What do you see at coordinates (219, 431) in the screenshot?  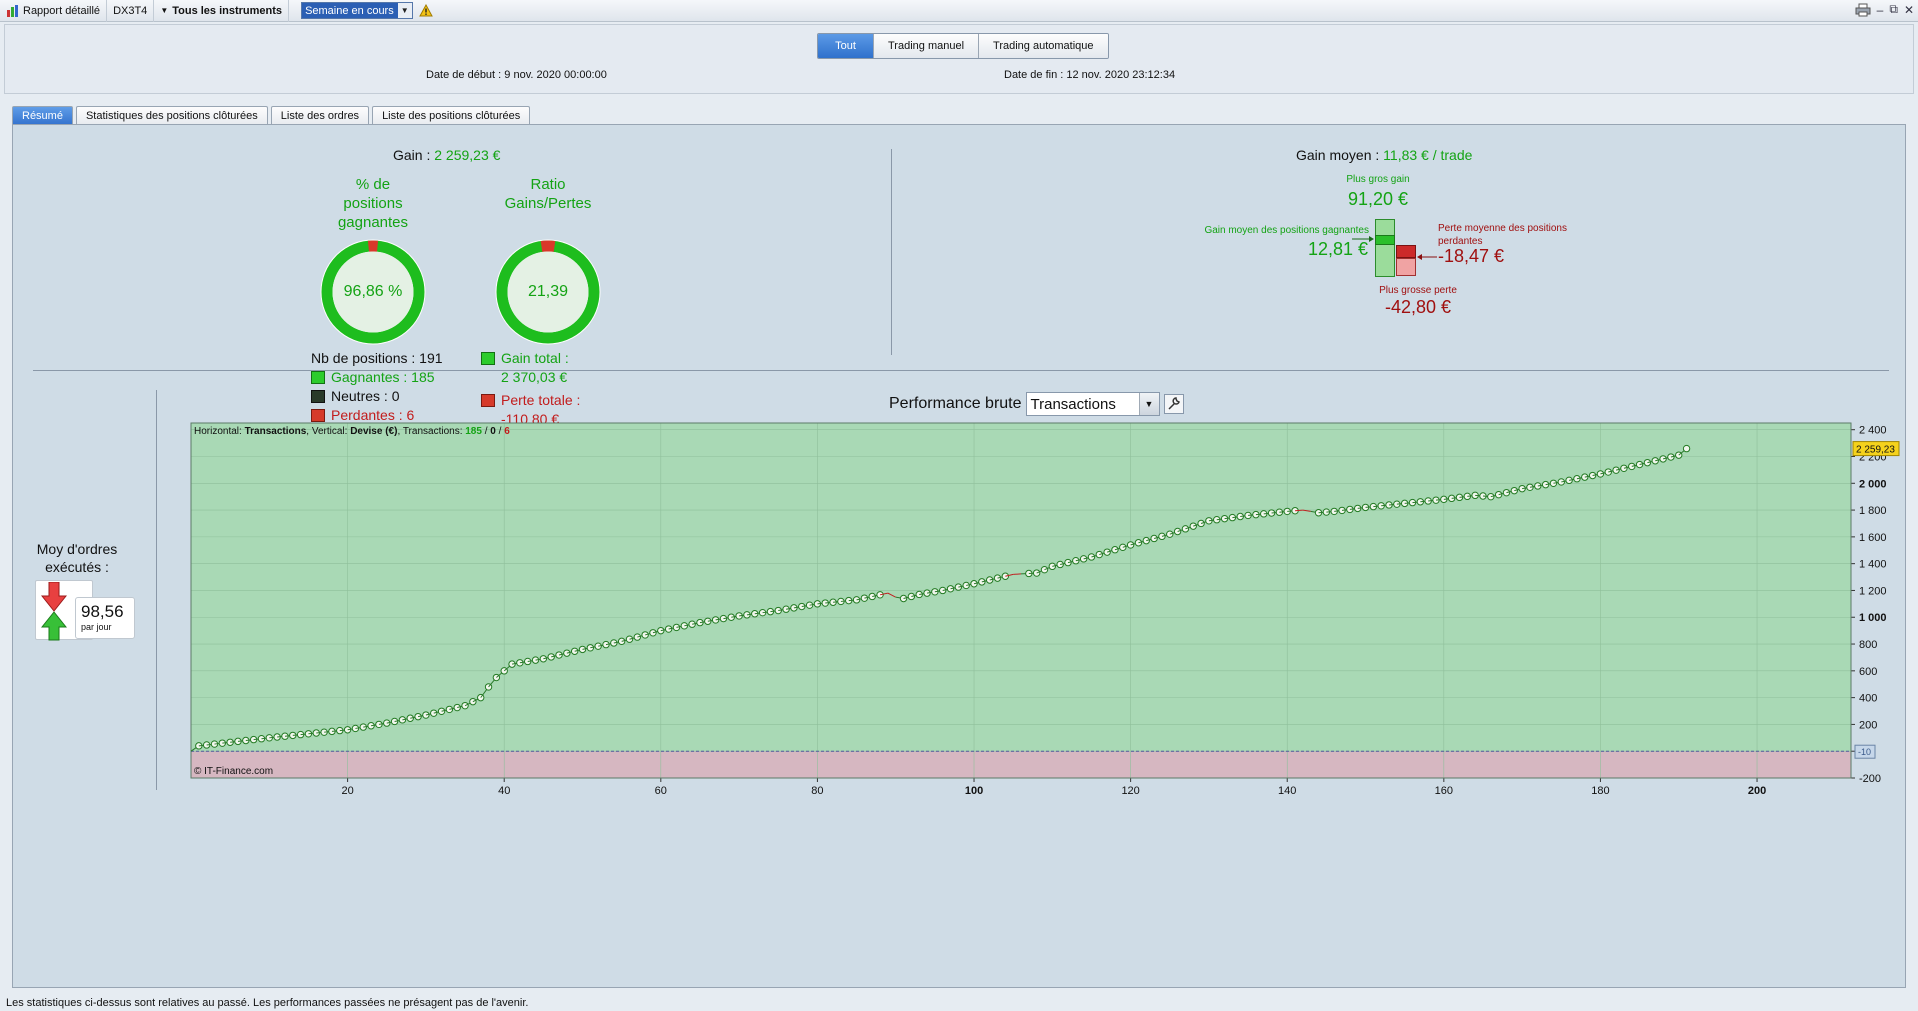 I see `chart-info-part: Horizontal:` at bounding box center [219, 431].